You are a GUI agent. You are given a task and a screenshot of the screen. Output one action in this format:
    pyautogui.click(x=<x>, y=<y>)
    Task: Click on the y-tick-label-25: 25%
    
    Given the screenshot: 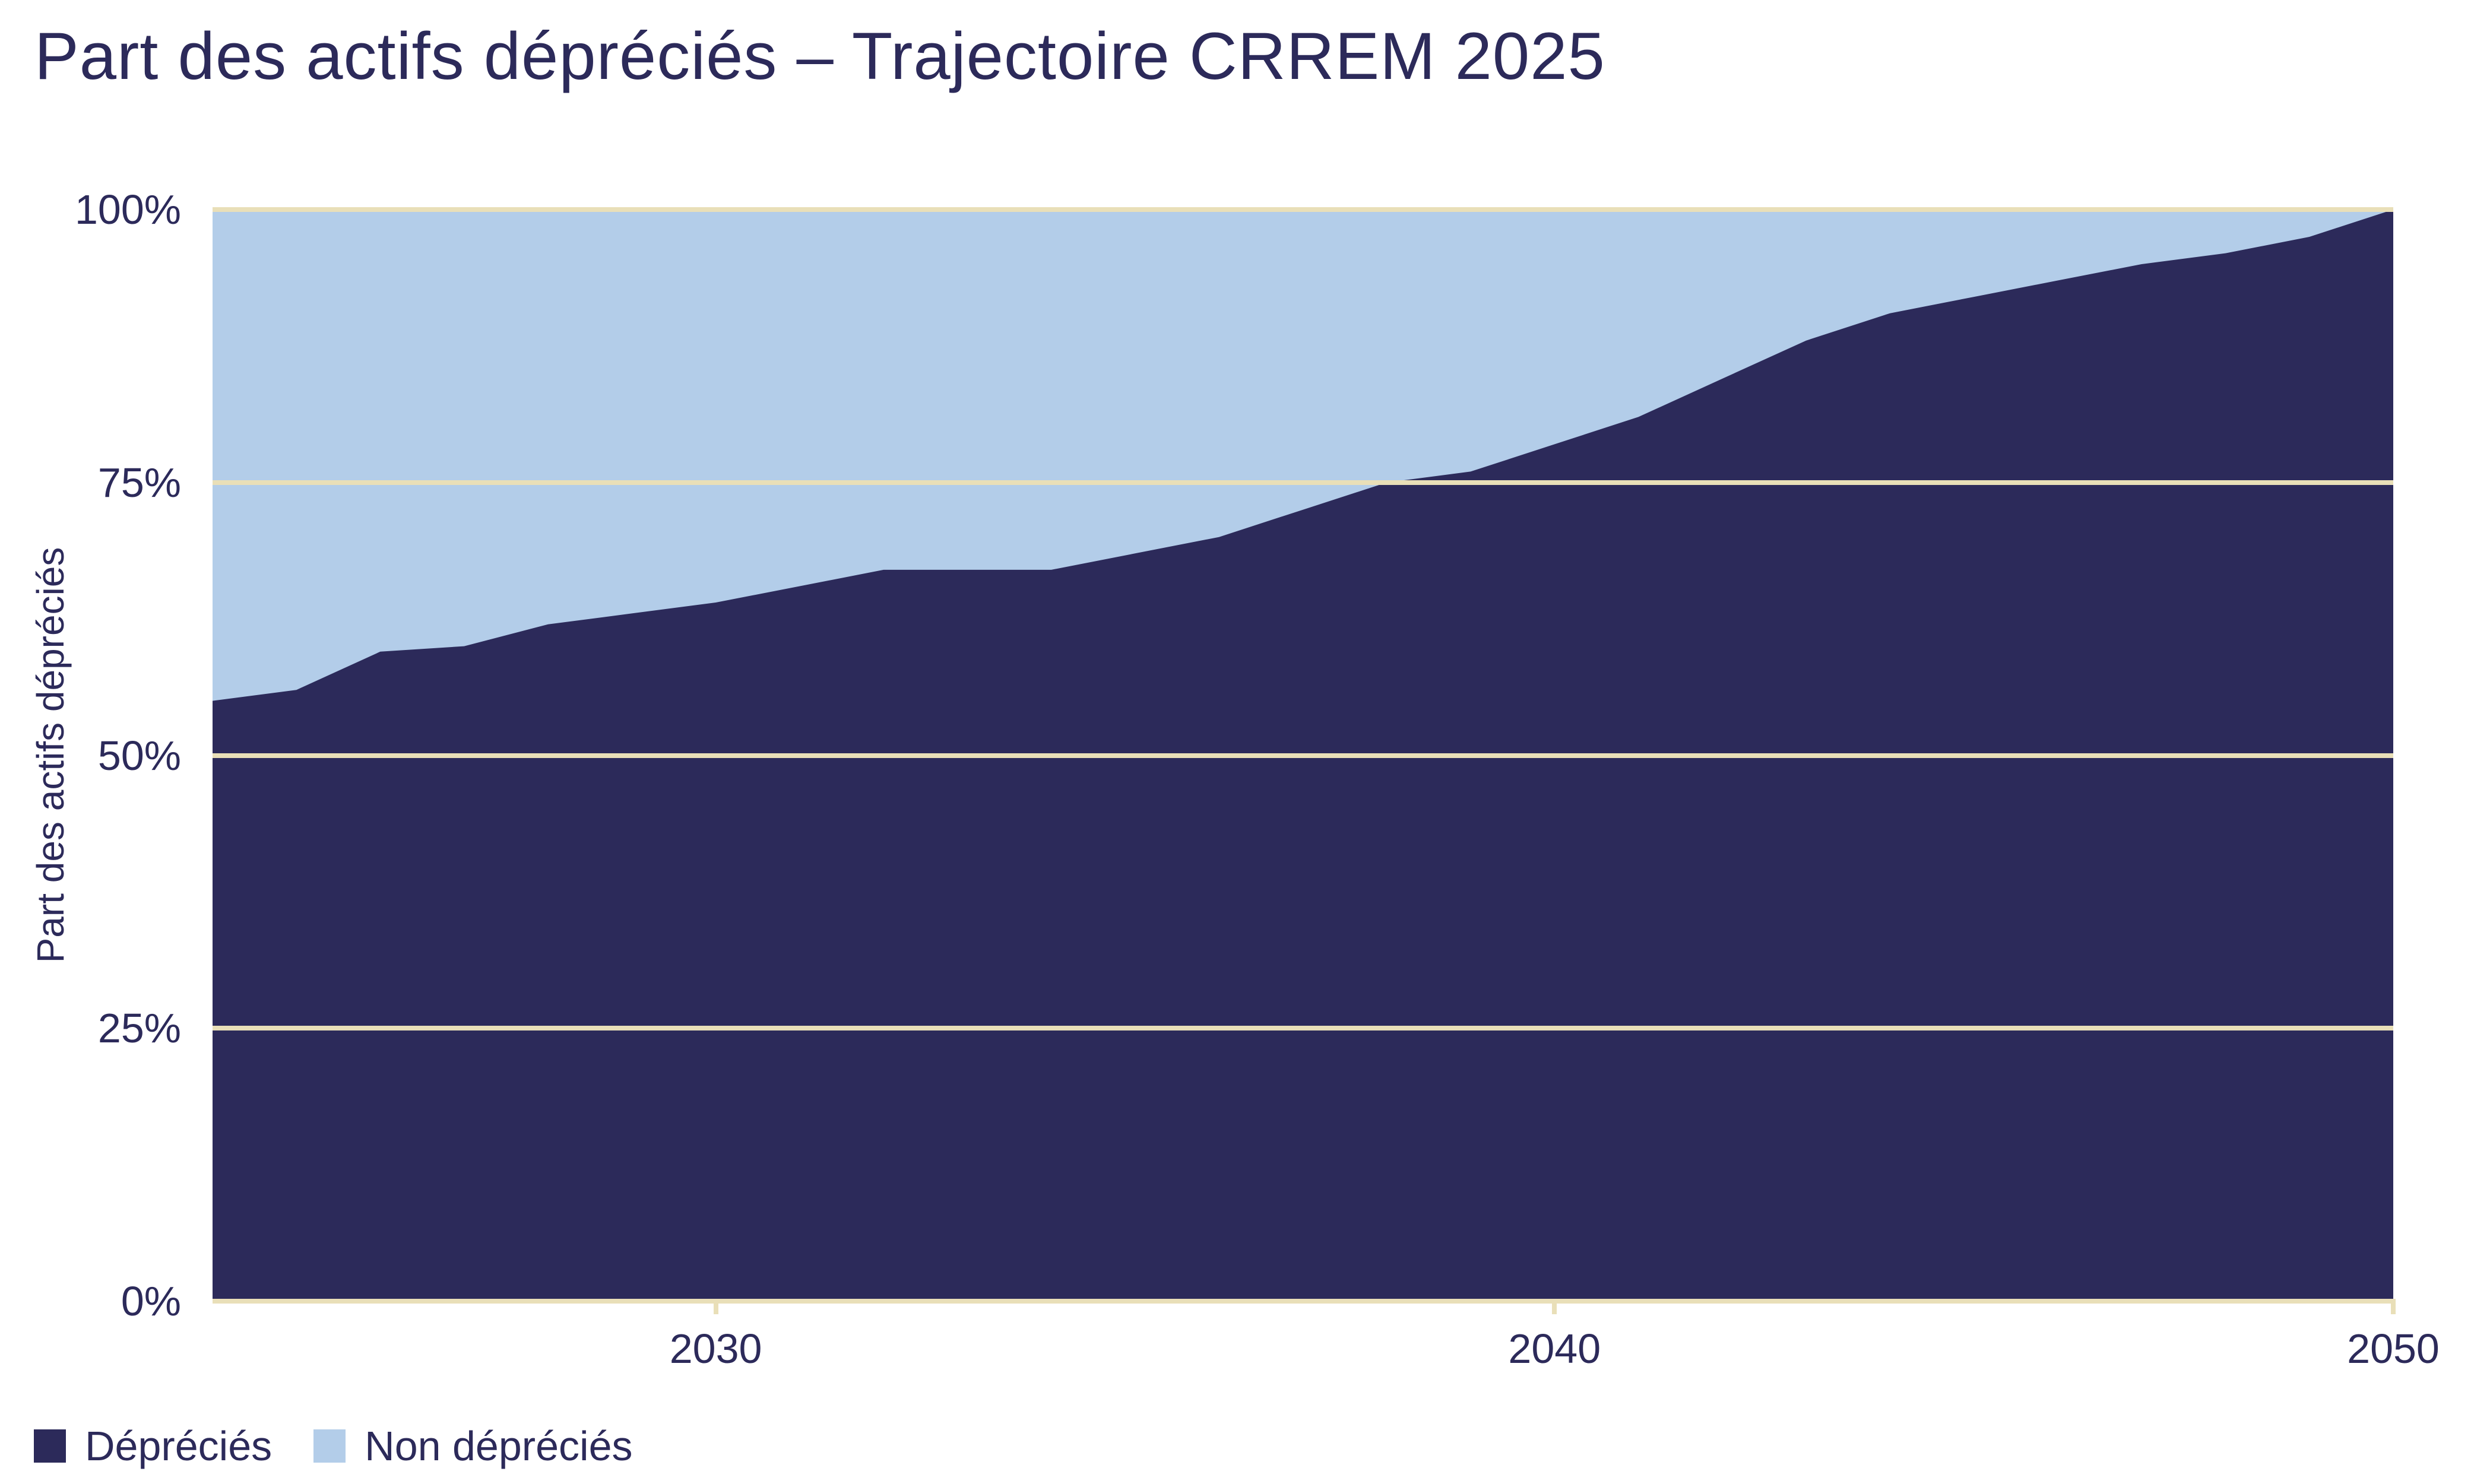 What is the action you would take?
    pyautogui.click(x=139, y=1028)
    